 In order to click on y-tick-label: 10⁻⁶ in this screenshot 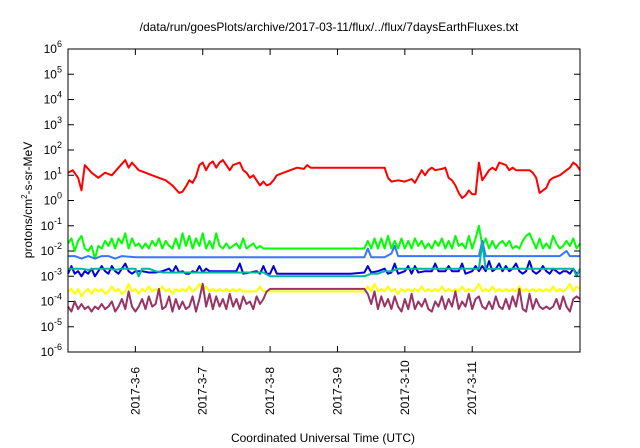, I will do `click(51, 350)`.